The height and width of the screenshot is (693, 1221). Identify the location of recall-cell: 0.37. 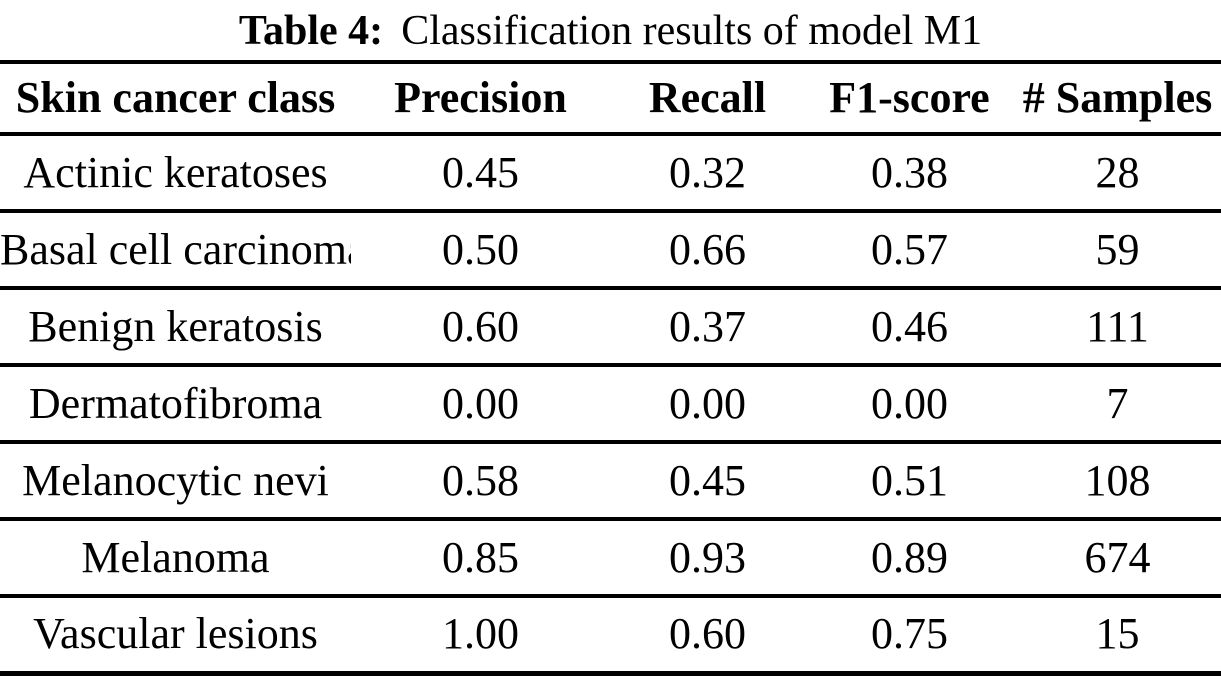
(707, 326).